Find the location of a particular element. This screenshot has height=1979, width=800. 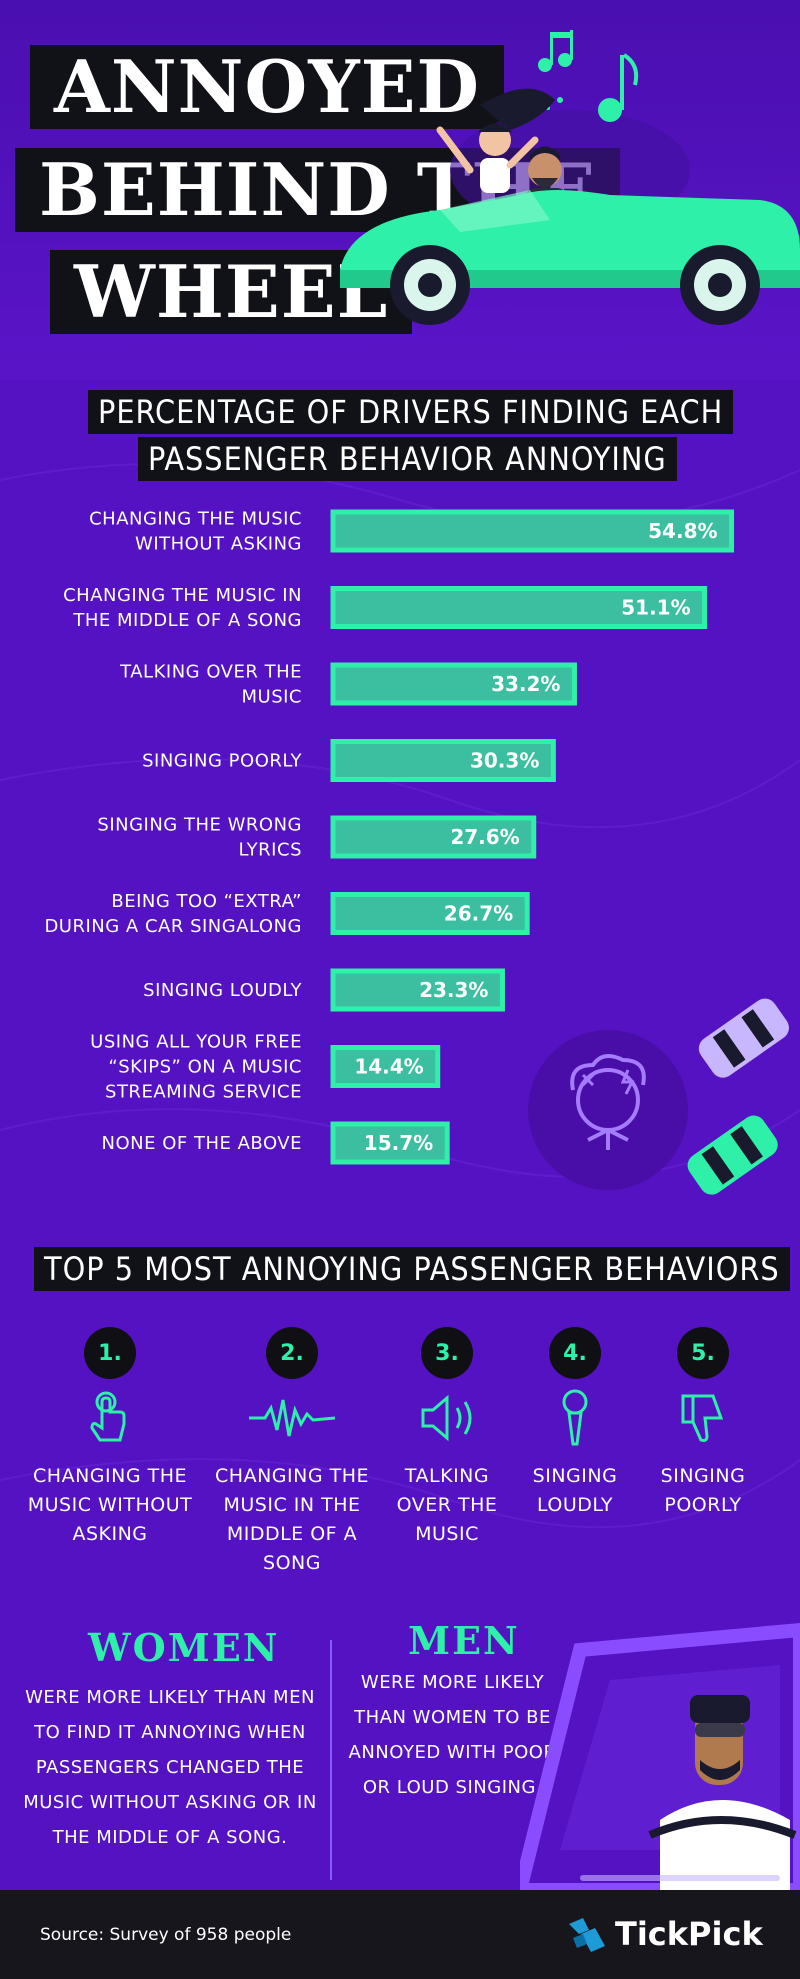

finger-tap-icon is located at coordinates (110, 1418).